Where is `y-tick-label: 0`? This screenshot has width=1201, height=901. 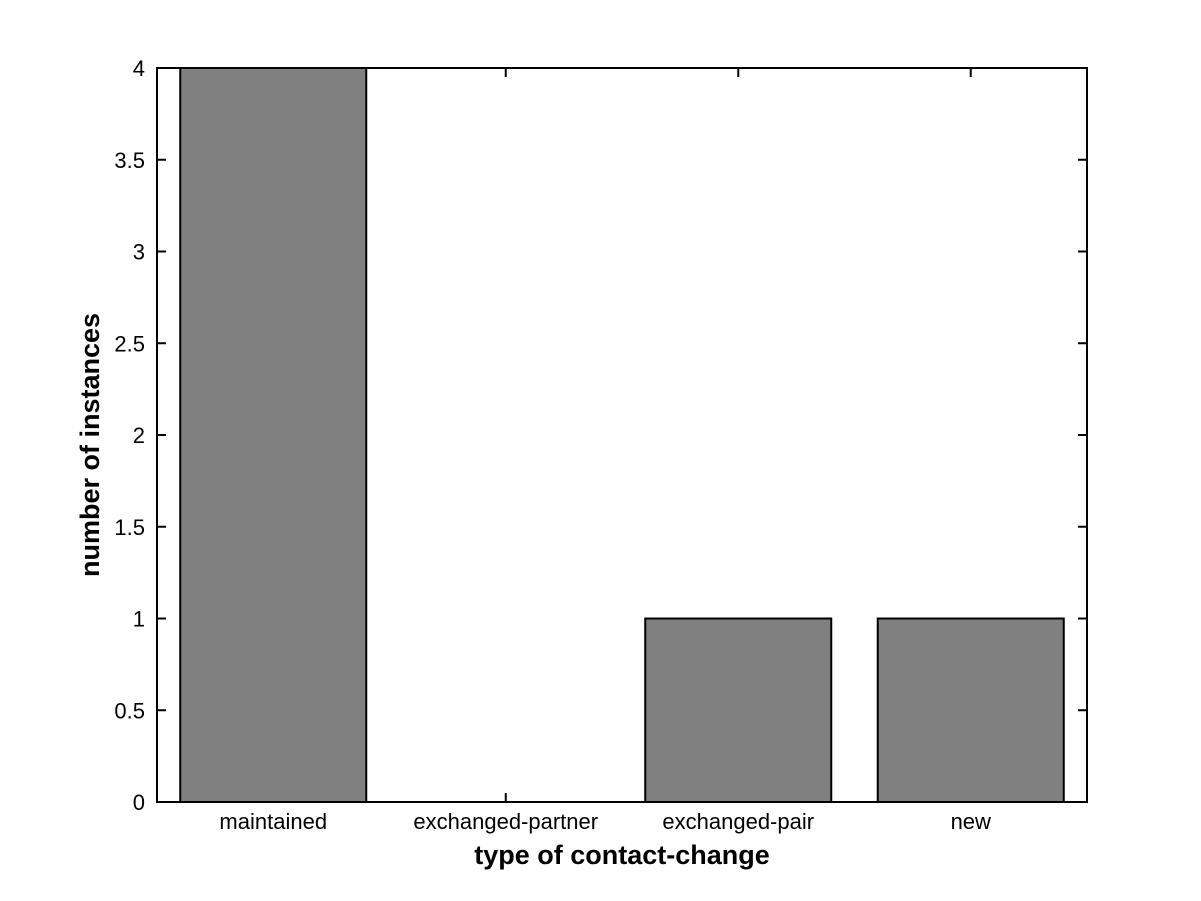 y-tick-label: 0 is located at coordinates (139, 802).